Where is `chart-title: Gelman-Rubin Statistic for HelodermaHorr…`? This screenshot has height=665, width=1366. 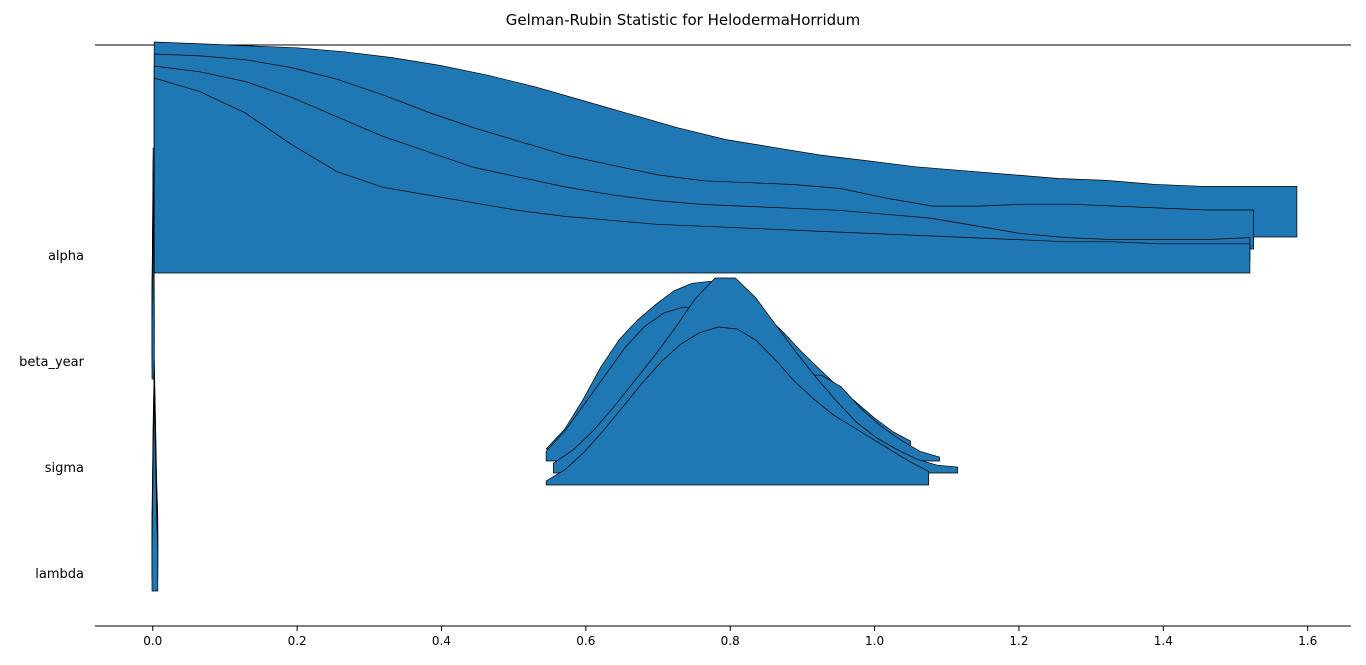 chart-title: Gelman-Rubin Statistic for HelodermaHorr… is located at coordinates (683, 20).